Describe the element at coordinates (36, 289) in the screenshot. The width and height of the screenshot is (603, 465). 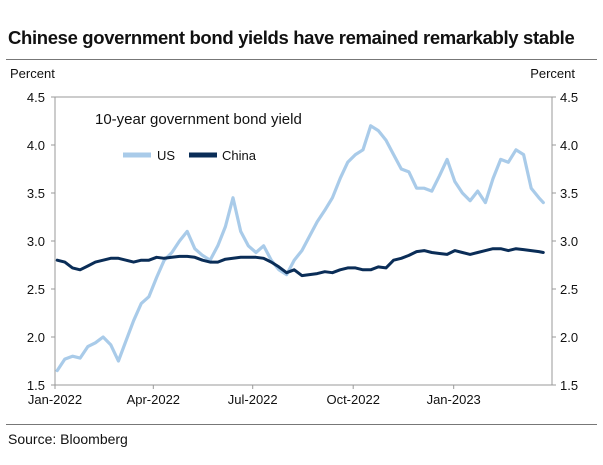
I see `y-tick-label-left: 2.5` at that location.